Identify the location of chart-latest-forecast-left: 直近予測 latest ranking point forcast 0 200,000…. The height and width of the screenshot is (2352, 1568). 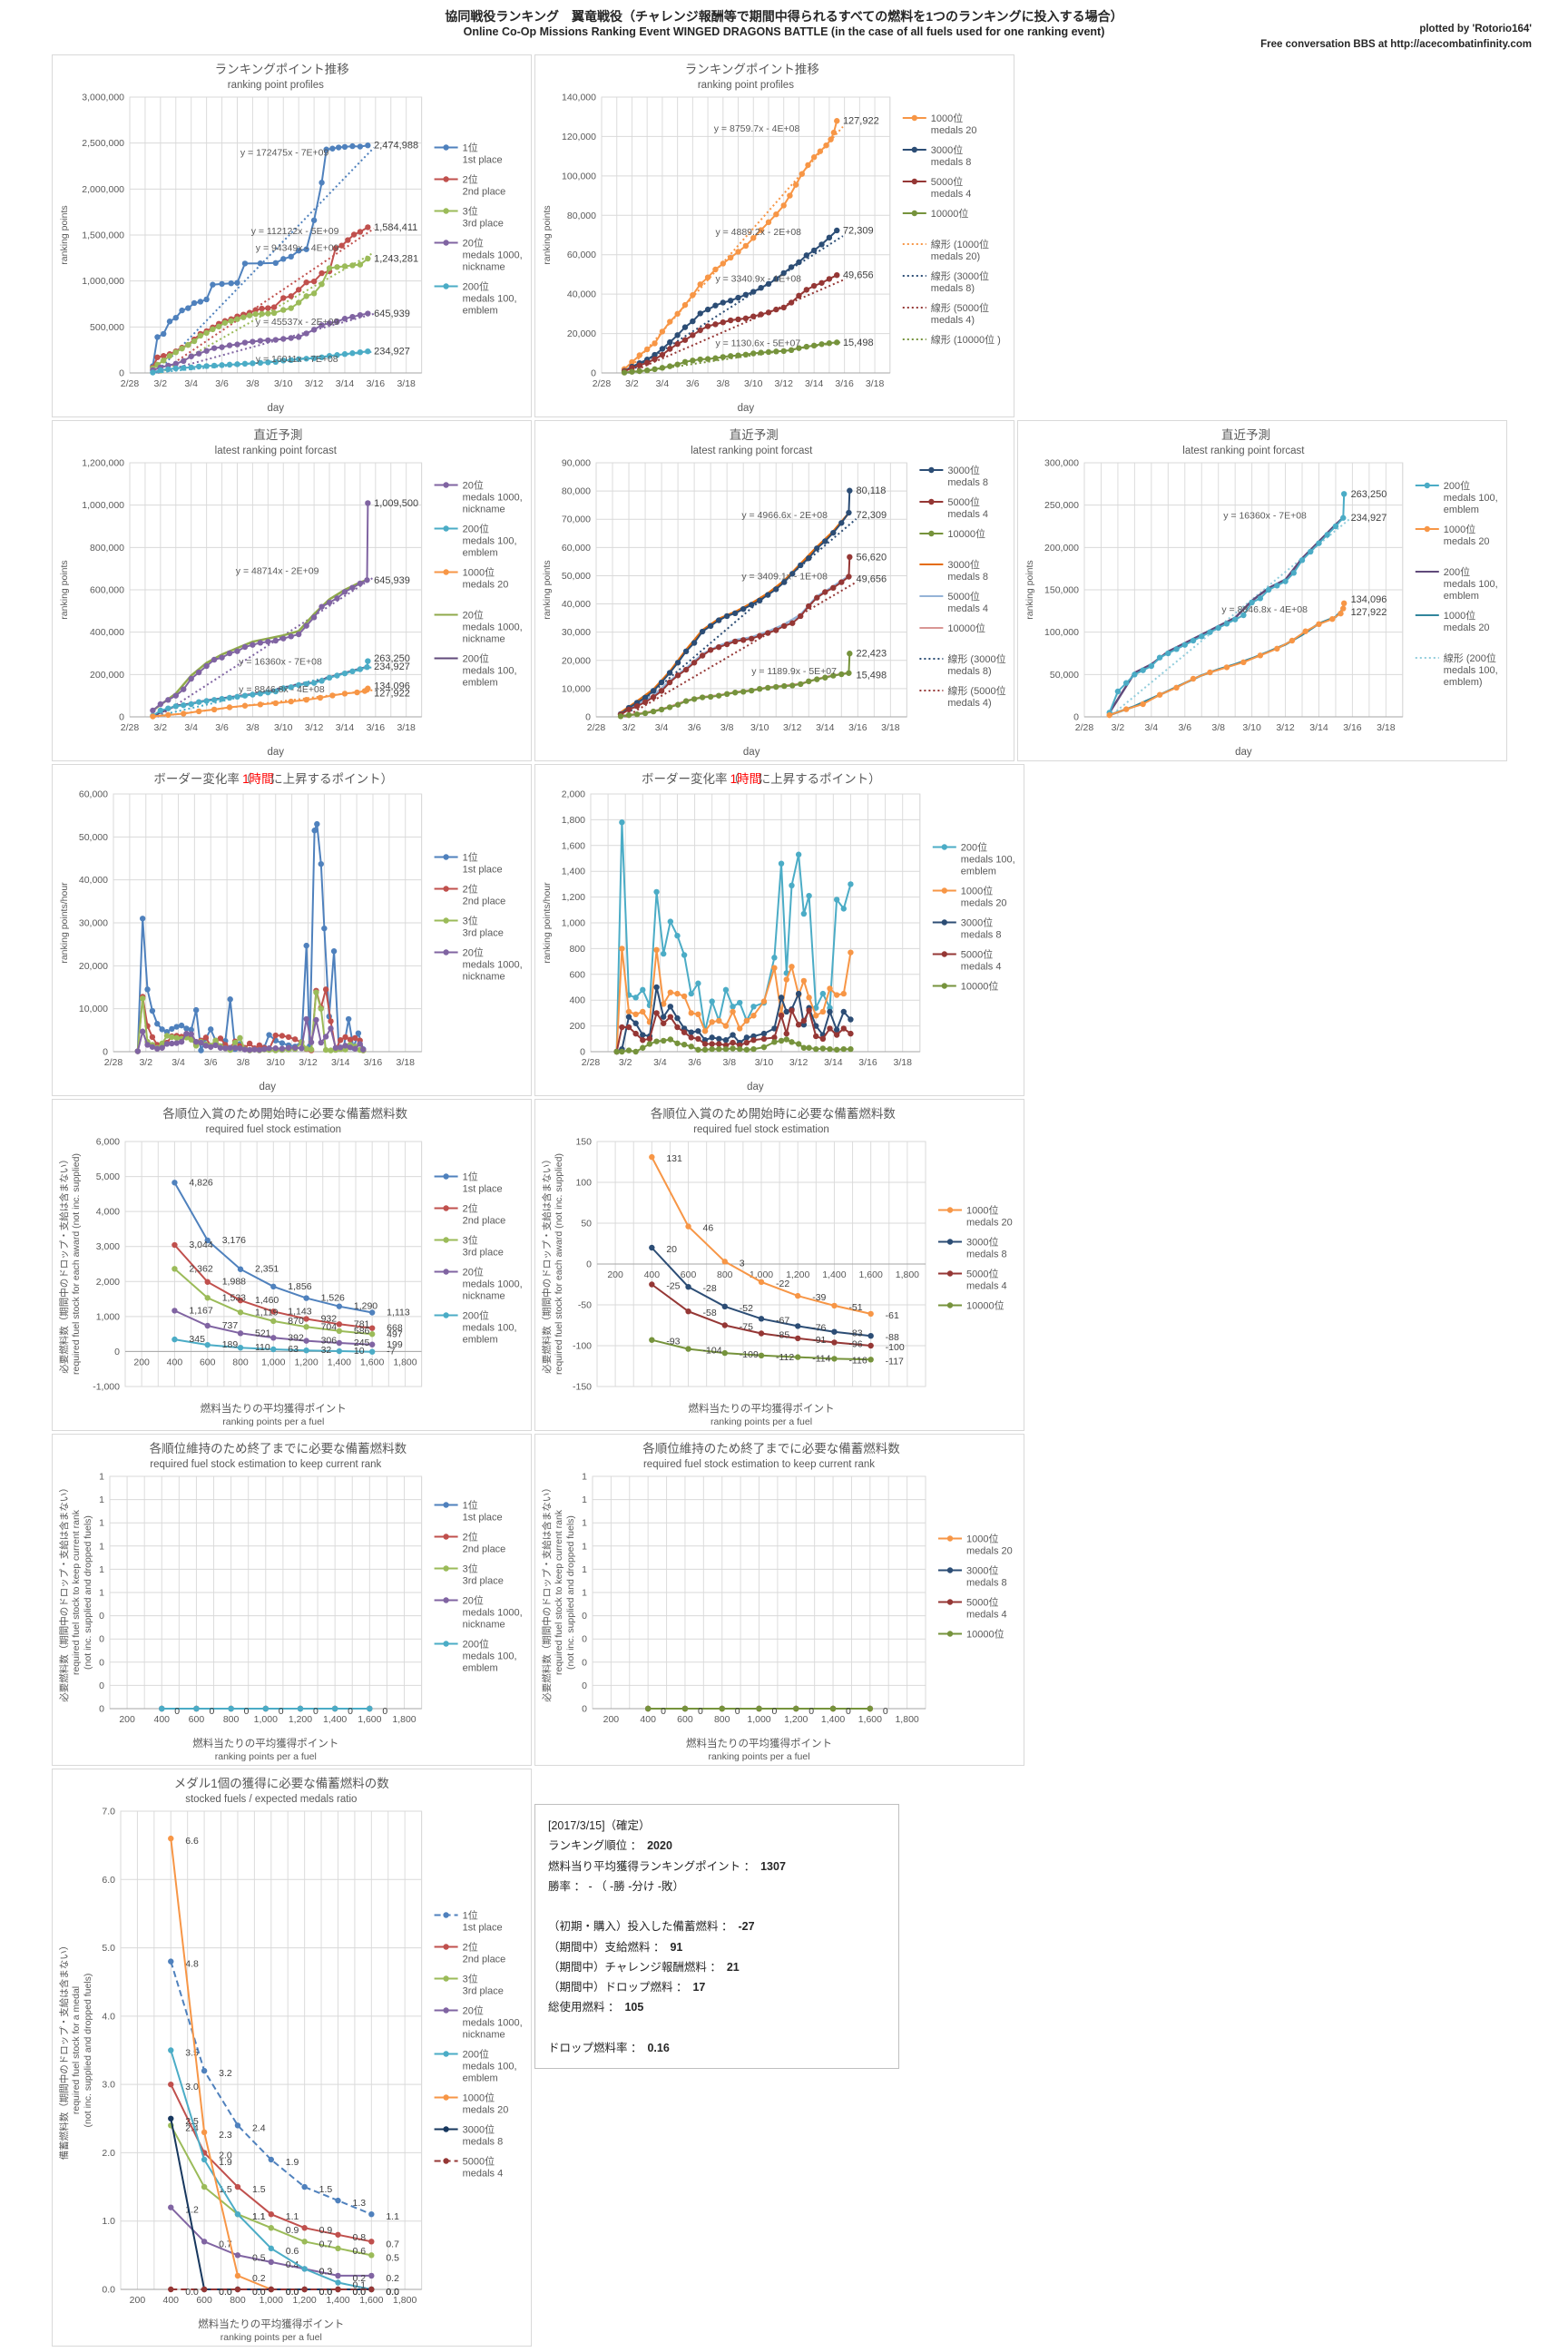
(292, 590).